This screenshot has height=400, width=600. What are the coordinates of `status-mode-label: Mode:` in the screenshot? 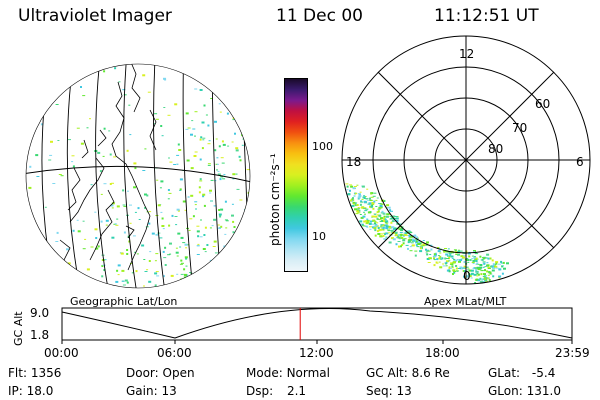 It's located at (264, 373).